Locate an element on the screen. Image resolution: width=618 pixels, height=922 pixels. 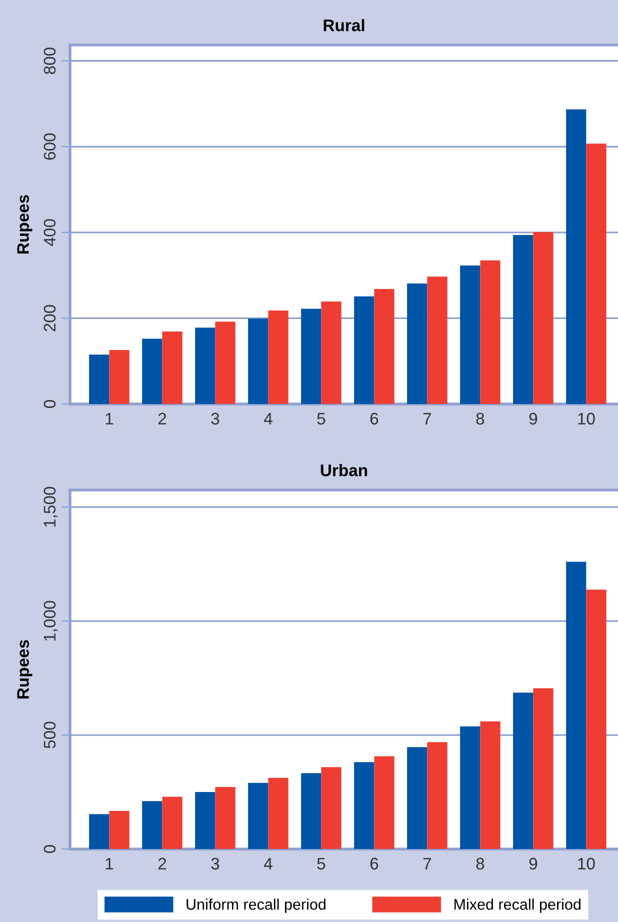
y-tick-label: 1,500 is located at coordinates (51, 506).